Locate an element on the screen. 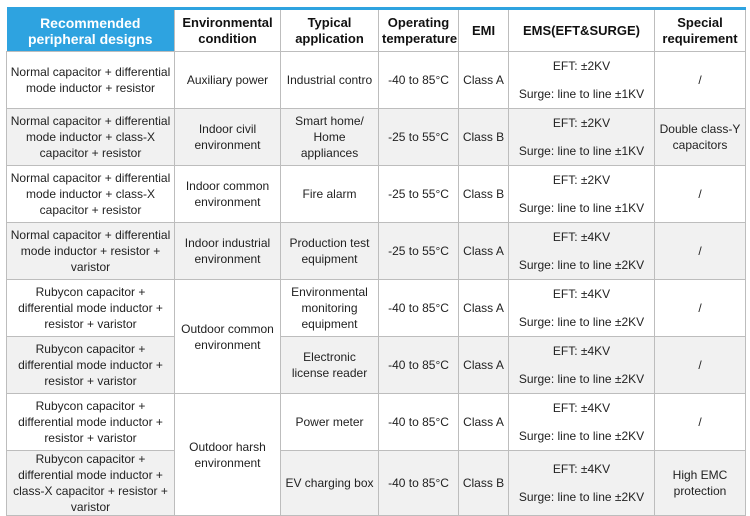  special-cell: High EMC protection is located at coordinates (700, 483).